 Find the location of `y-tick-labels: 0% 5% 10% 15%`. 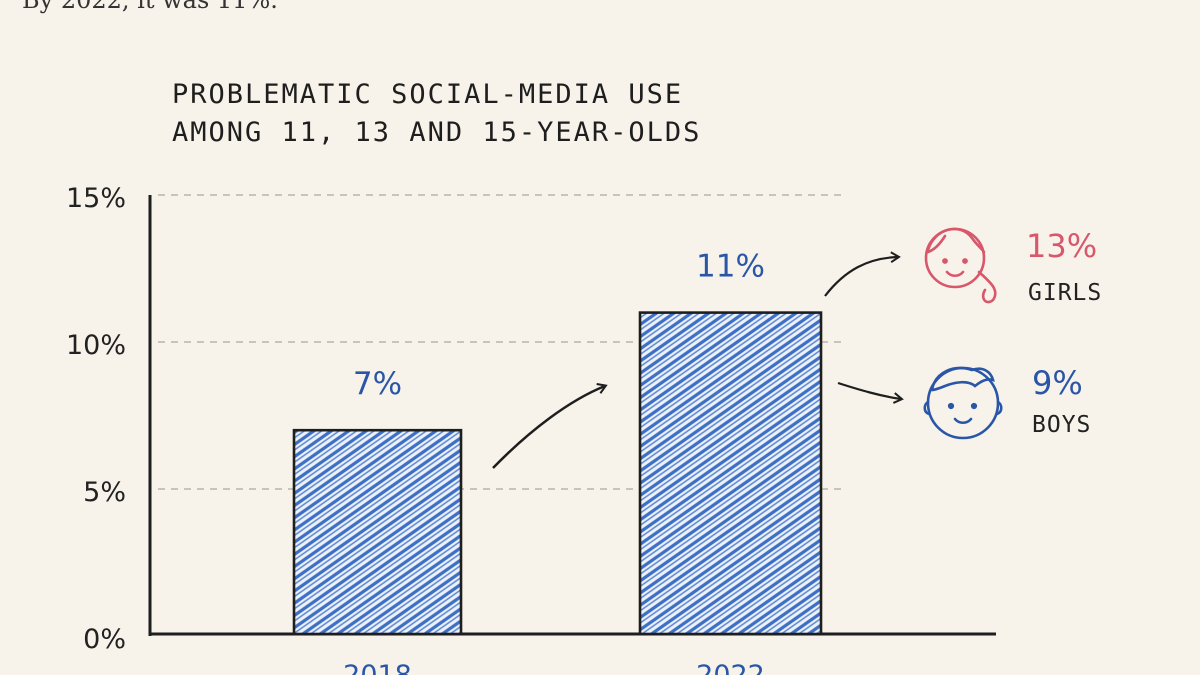

y-tick-labels: 0% 5% 10% 15% is located at coordinates (96, 419).